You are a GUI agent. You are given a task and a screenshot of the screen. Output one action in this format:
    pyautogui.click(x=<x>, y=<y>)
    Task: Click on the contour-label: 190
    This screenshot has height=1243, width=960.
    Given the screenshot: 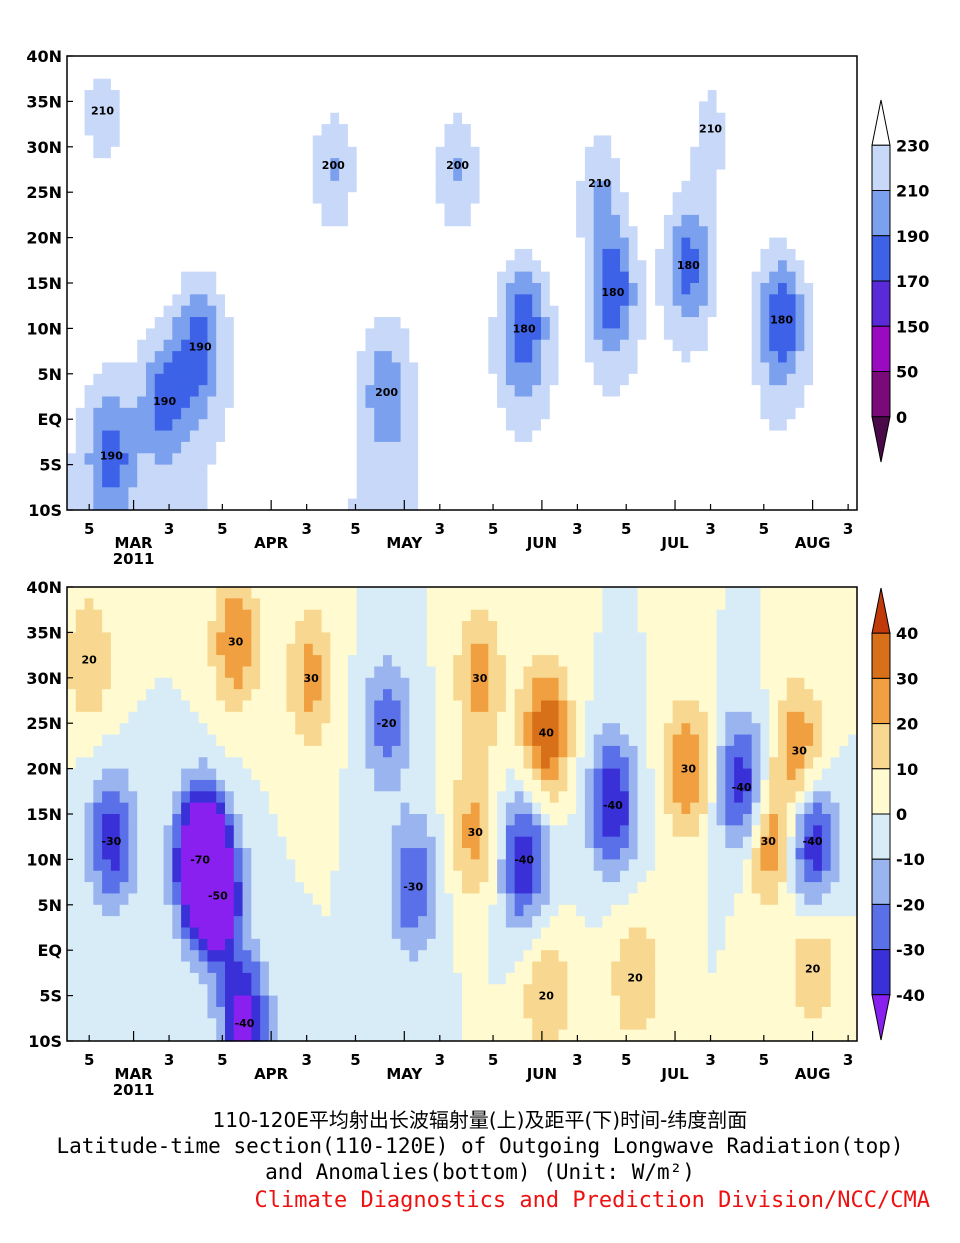 What is the action you would take?
    pyautogui.click(x=111, y=456)
    